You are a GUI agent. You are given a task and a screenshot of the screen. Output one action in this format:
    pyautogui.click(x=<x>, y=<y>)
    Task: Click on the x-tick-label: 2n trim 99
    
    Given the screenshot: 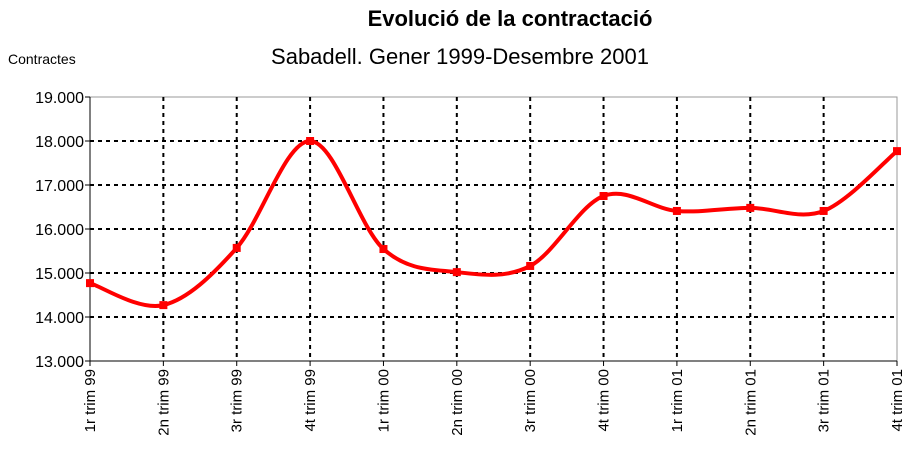 What is the action you would take?
    pyautogui.click(x=163, y=402)
    